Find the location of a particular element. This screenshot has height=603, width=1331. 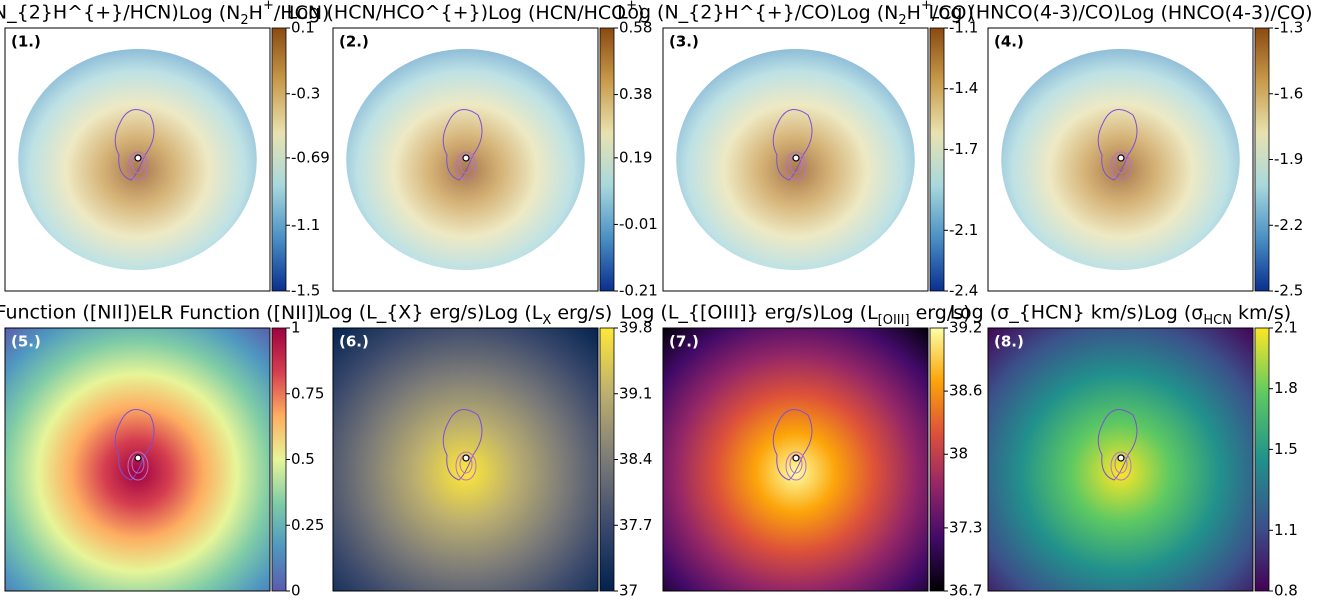

panel-title: Log (L_{X} erg/s)Log (LX erg/s) is located at coordinates (466, 315).